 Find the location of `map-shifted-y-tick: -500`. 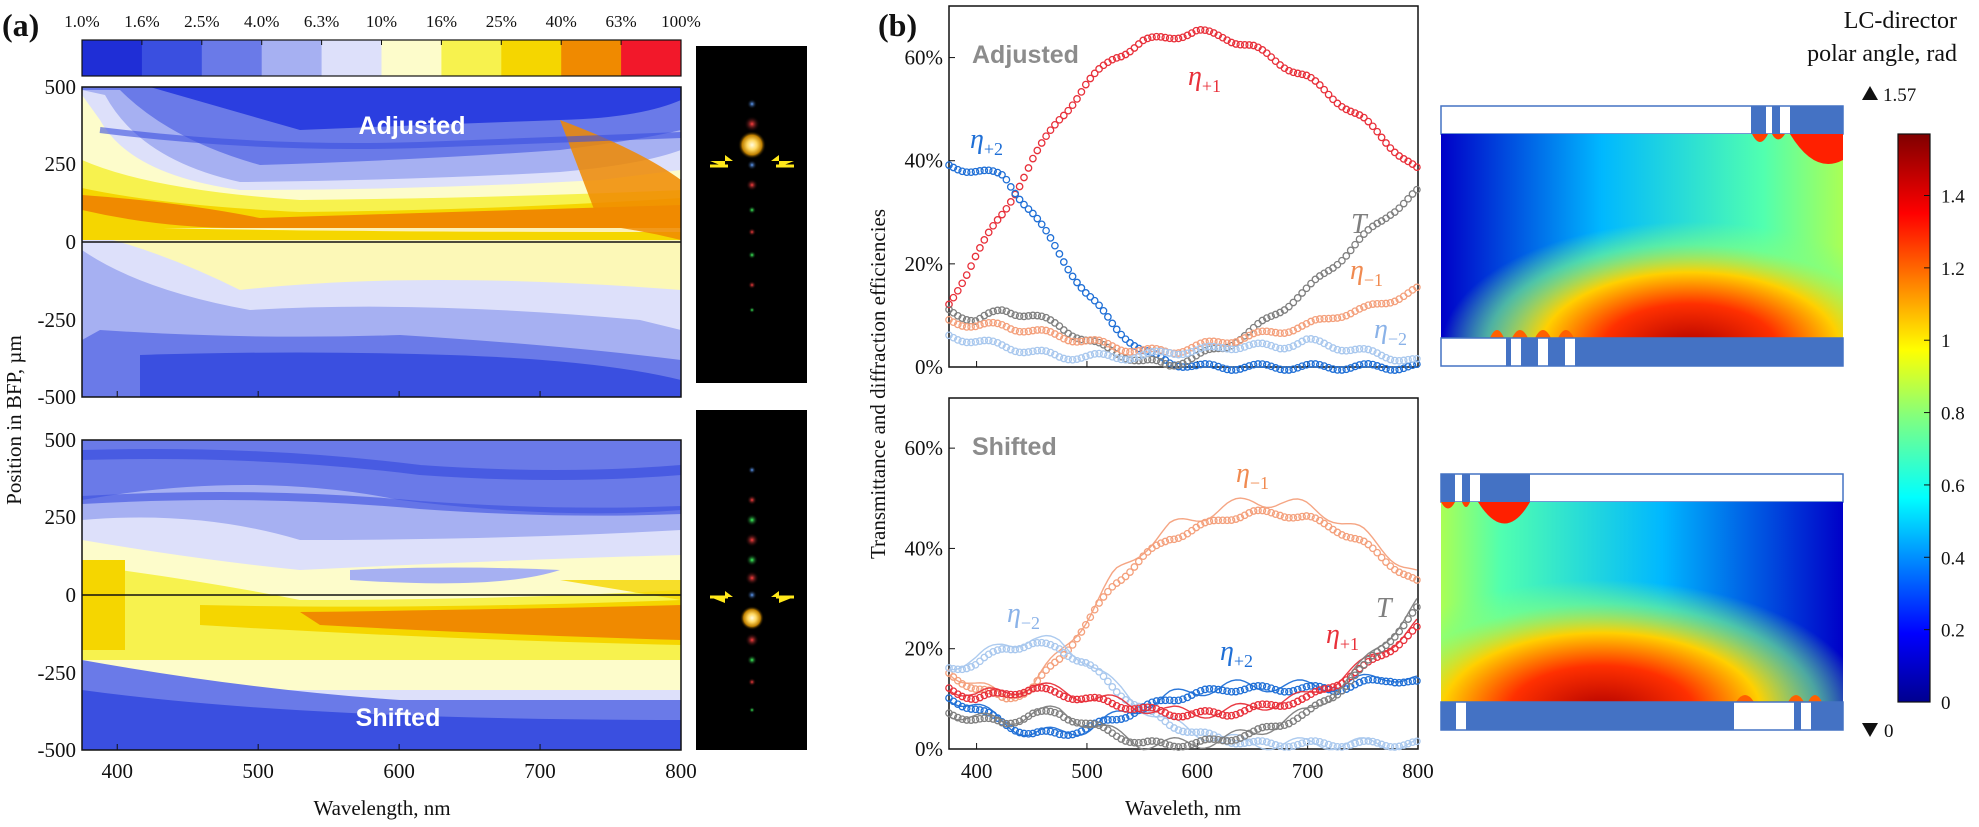

map-shifted-y-tick: -500 is located at coordinates (57, 750).